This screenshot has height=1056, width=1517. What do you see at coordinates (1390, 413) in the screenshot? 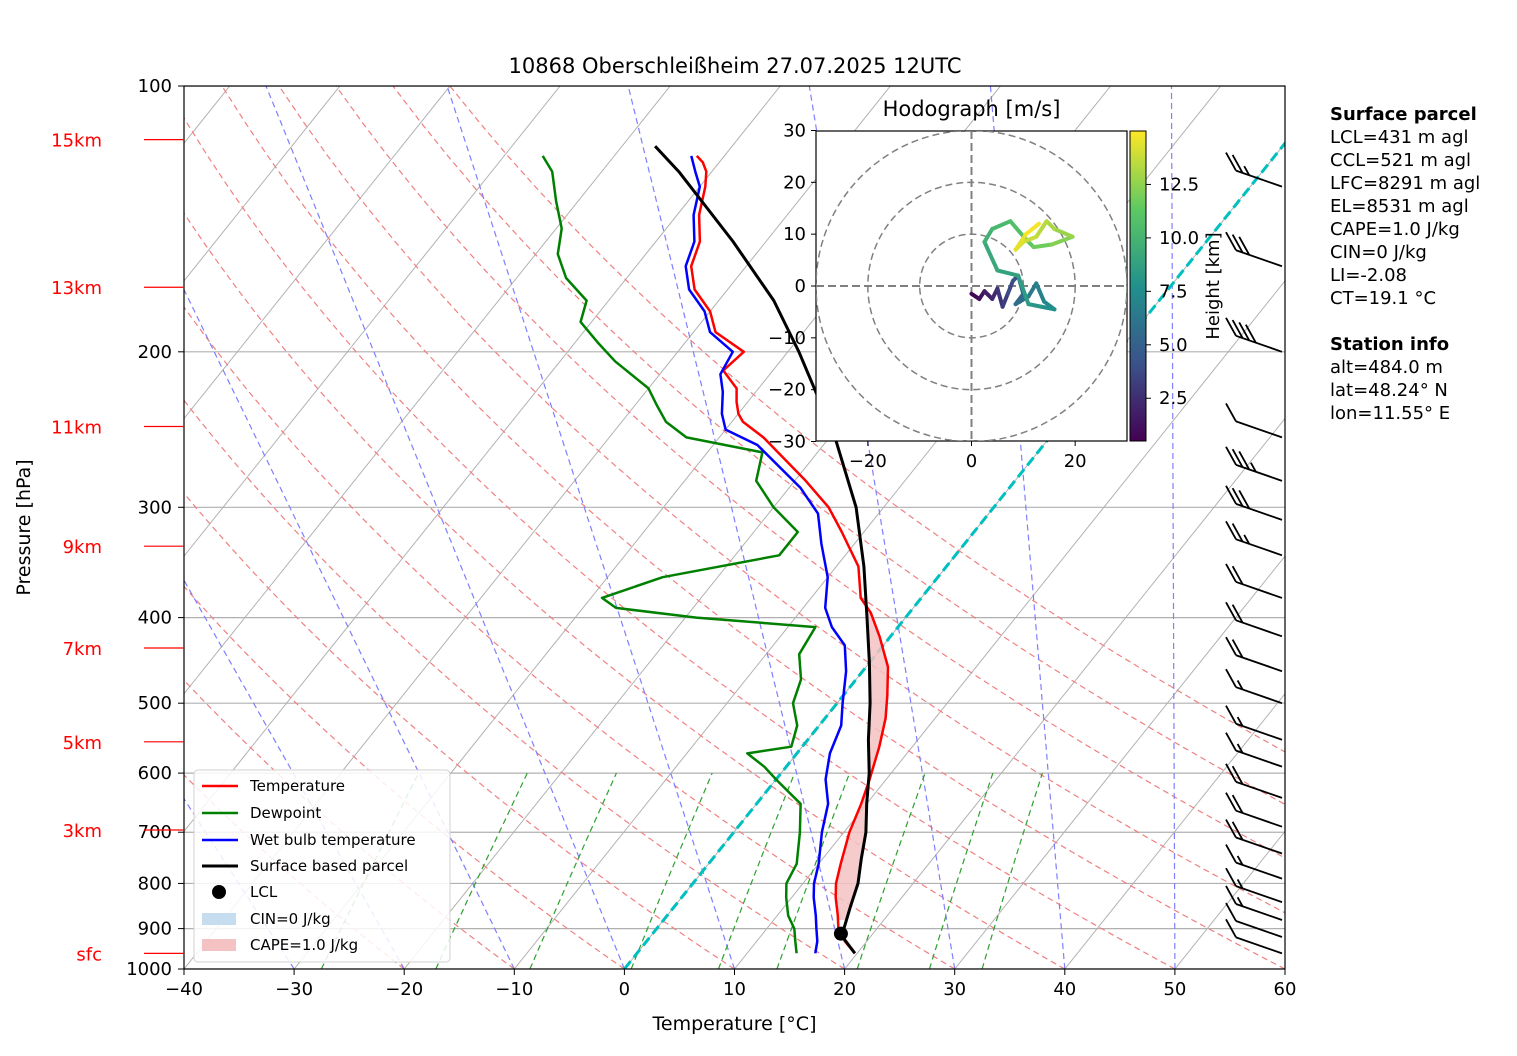
I see `station-info-line: lon=11.55° E` at bounding box center [1390, 413].